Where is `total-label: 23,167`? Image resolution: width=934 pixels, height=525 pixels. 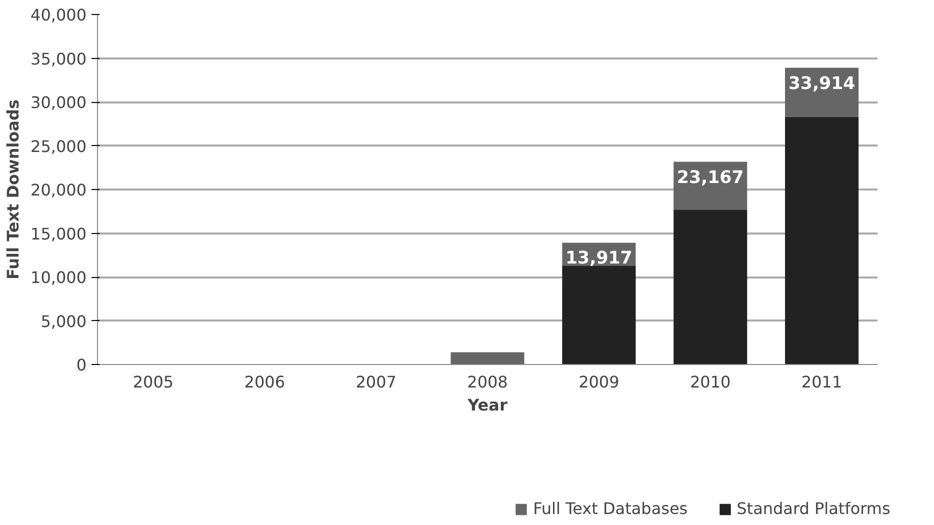 total-label: 23,167 is located at coordinates (710, 178).